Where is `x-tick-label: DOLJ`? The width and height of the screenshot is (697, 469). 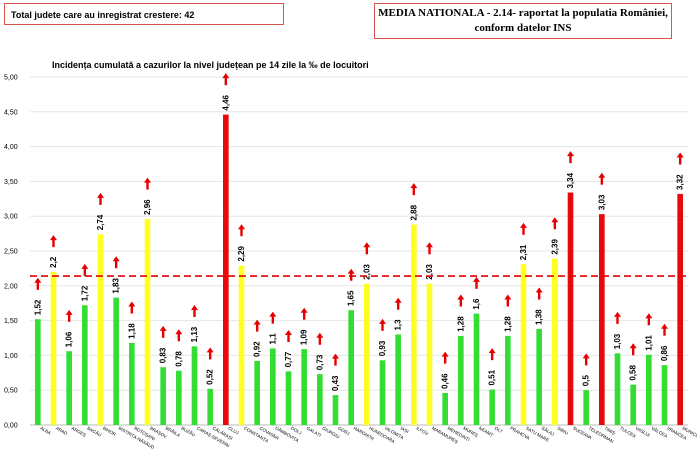 x-tick-label: DOLJ is located at coordinates (296, 431).